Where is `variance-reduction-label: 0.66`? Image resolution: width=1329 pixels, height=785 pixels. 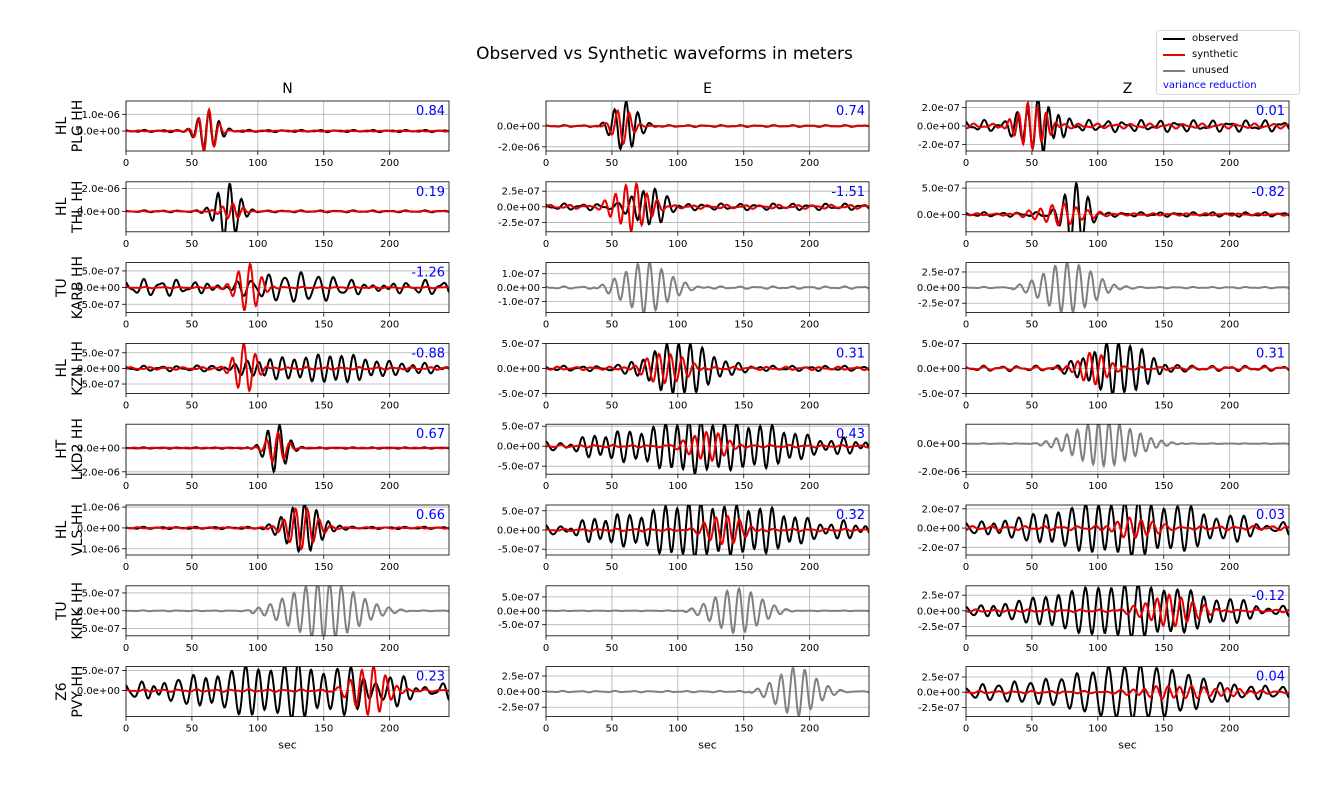
variance-reduction-label: 0.66 is located at coordinates (430, 515).